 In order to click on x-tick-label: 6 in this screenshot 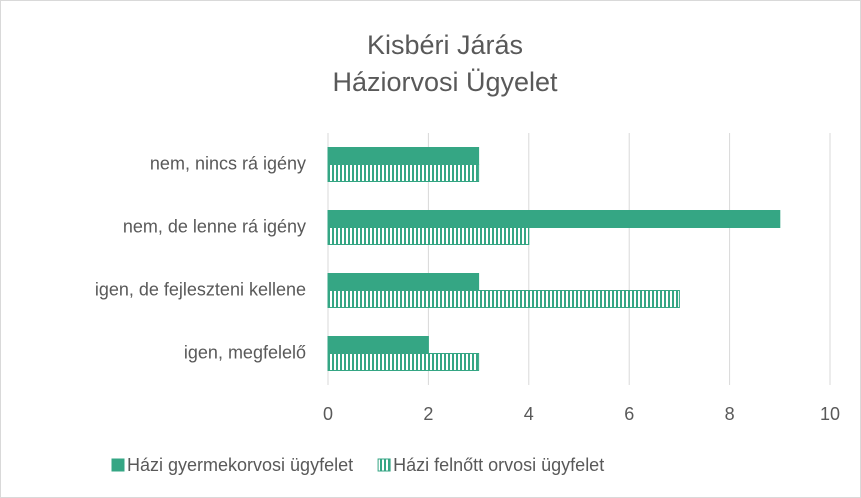, I will do `click(629, 414)`.